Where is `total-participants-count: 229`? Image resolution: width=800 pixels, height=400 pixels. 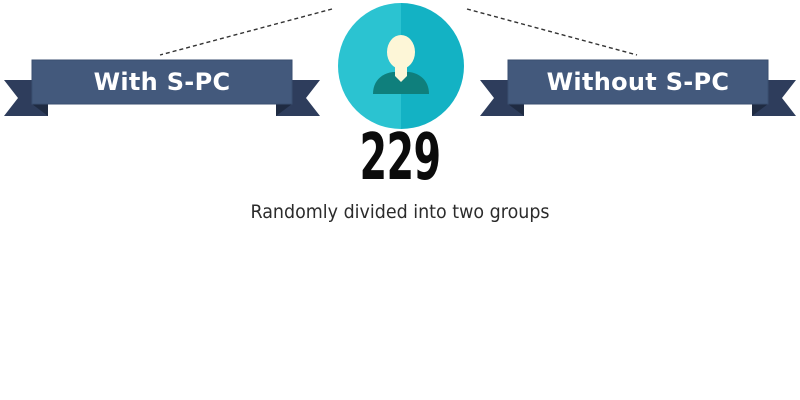
total-participants-count: 229 is located at coordinates (400, 158).